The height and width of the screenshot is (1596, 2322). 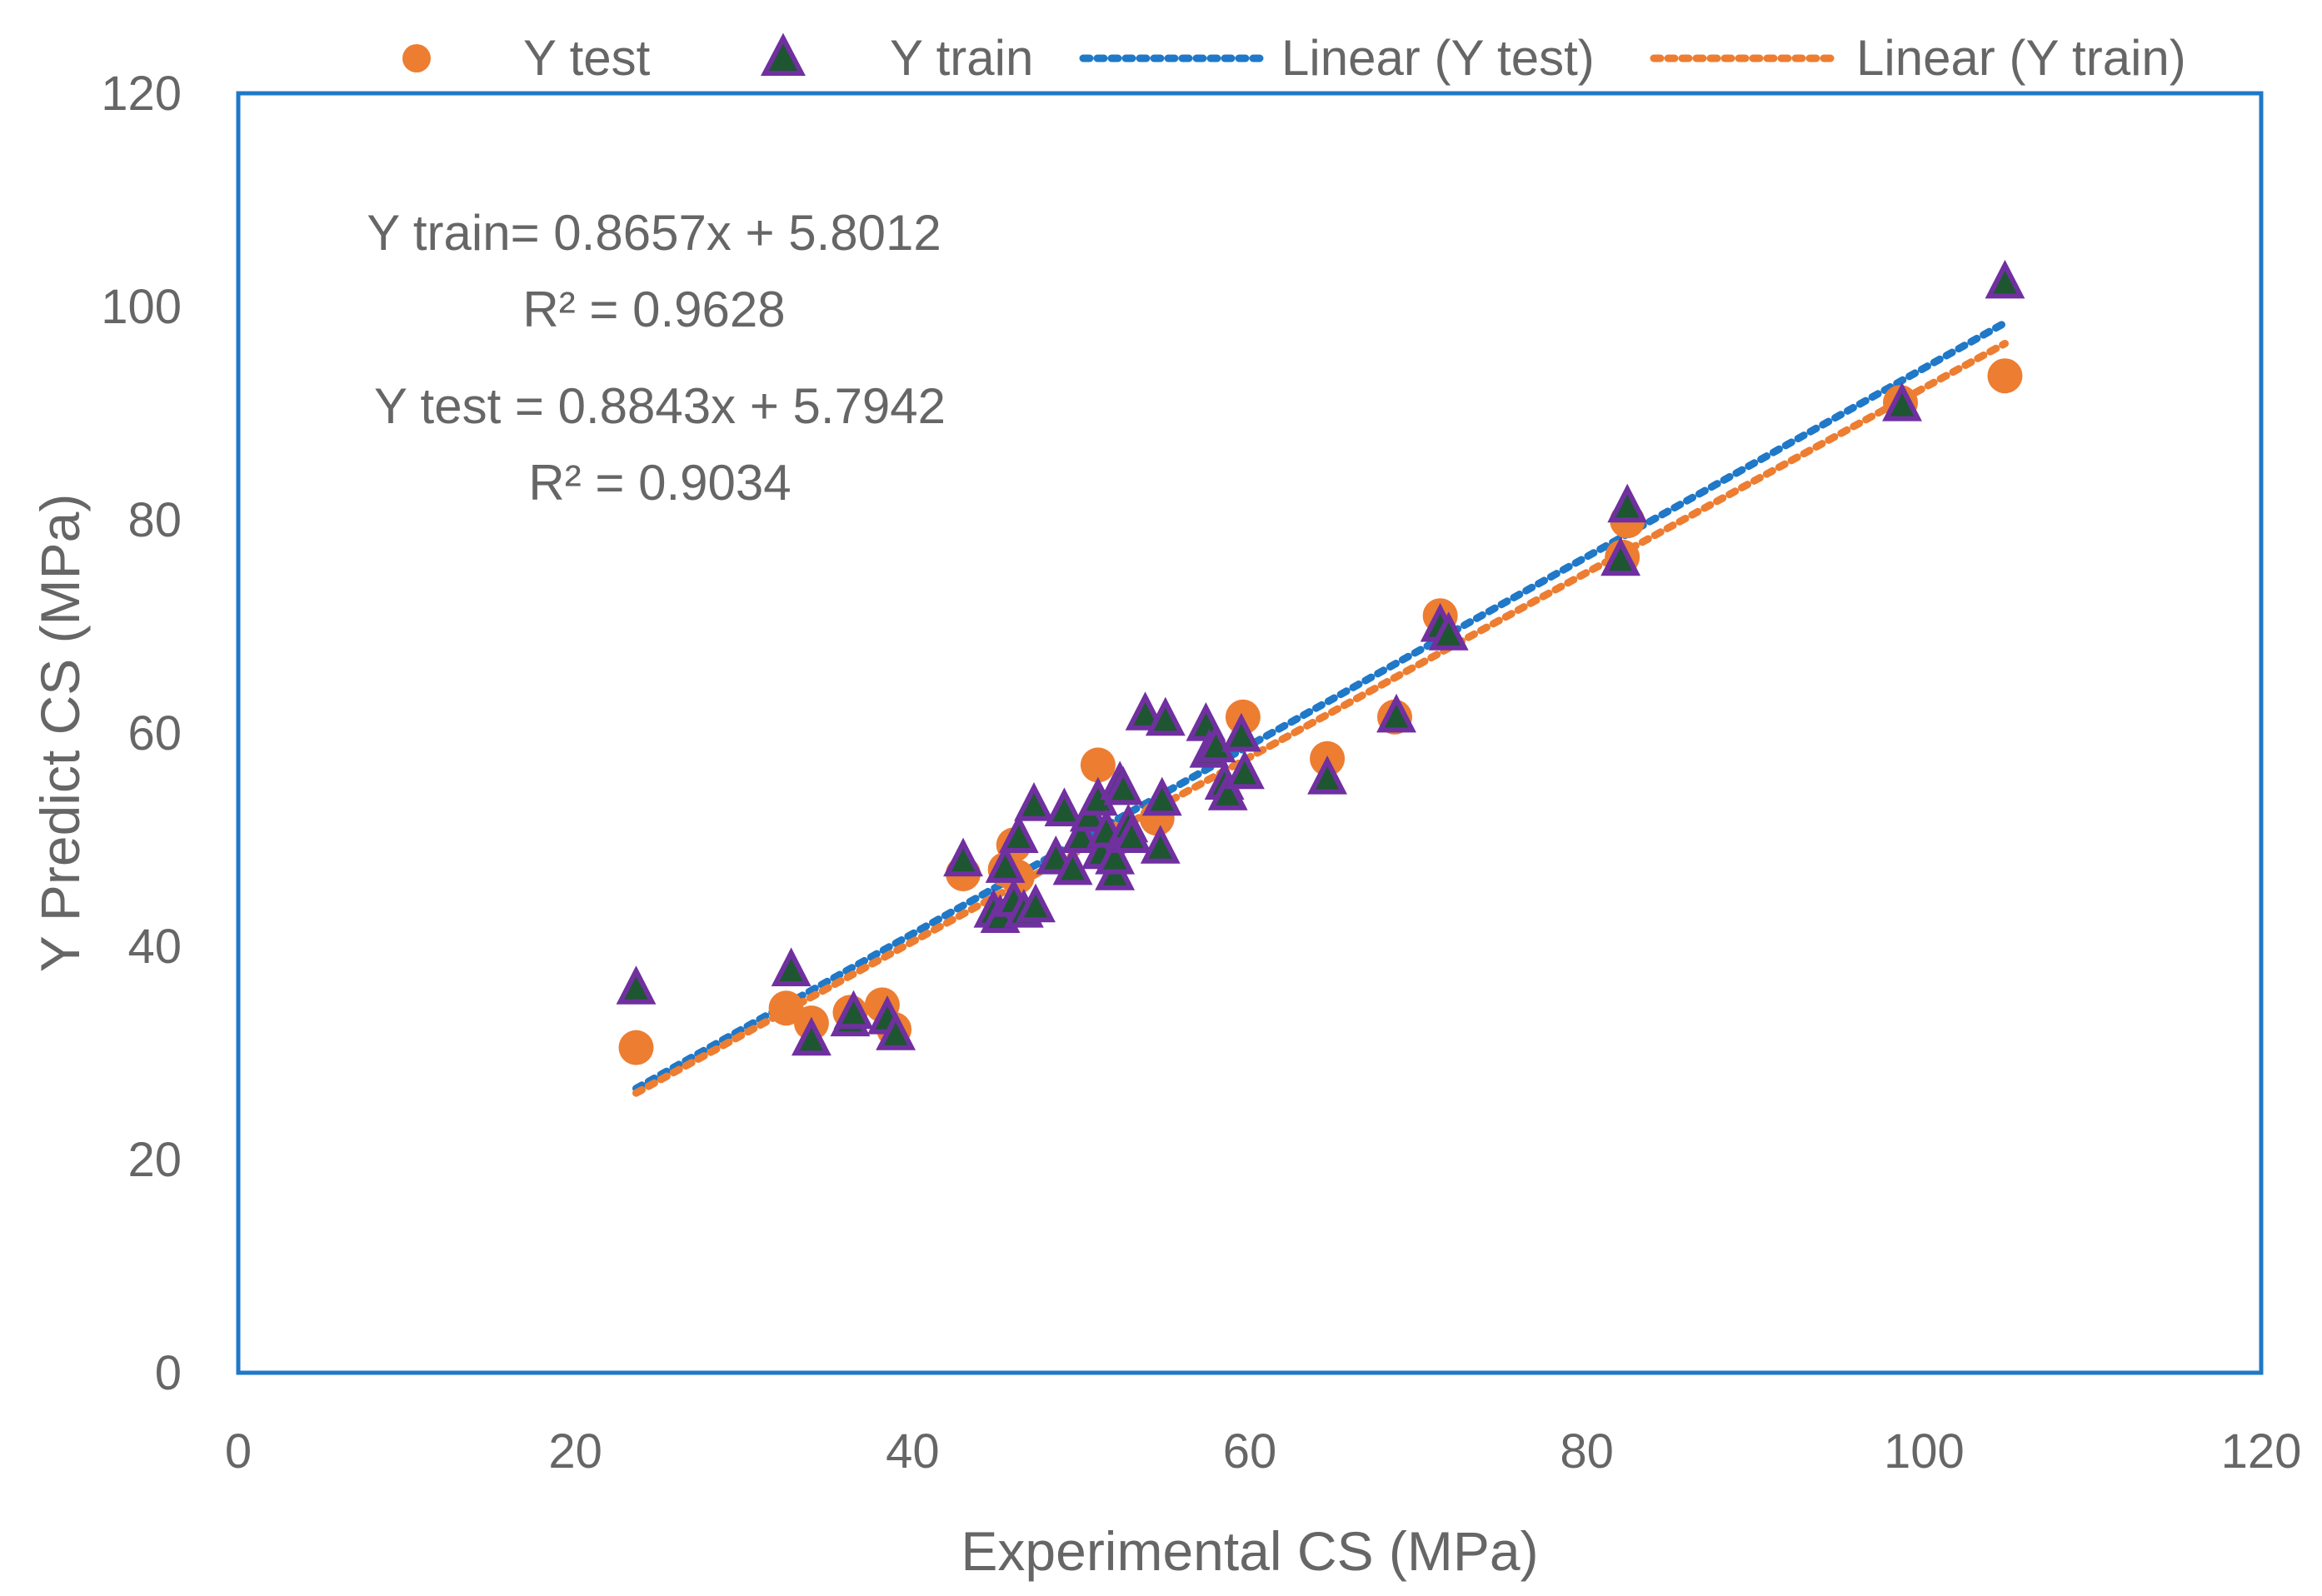 What do you see at coordinates (1587, 1451) in the screenshot?
I see `x-tick-label: 80` at bounding box center [1587, 1451].